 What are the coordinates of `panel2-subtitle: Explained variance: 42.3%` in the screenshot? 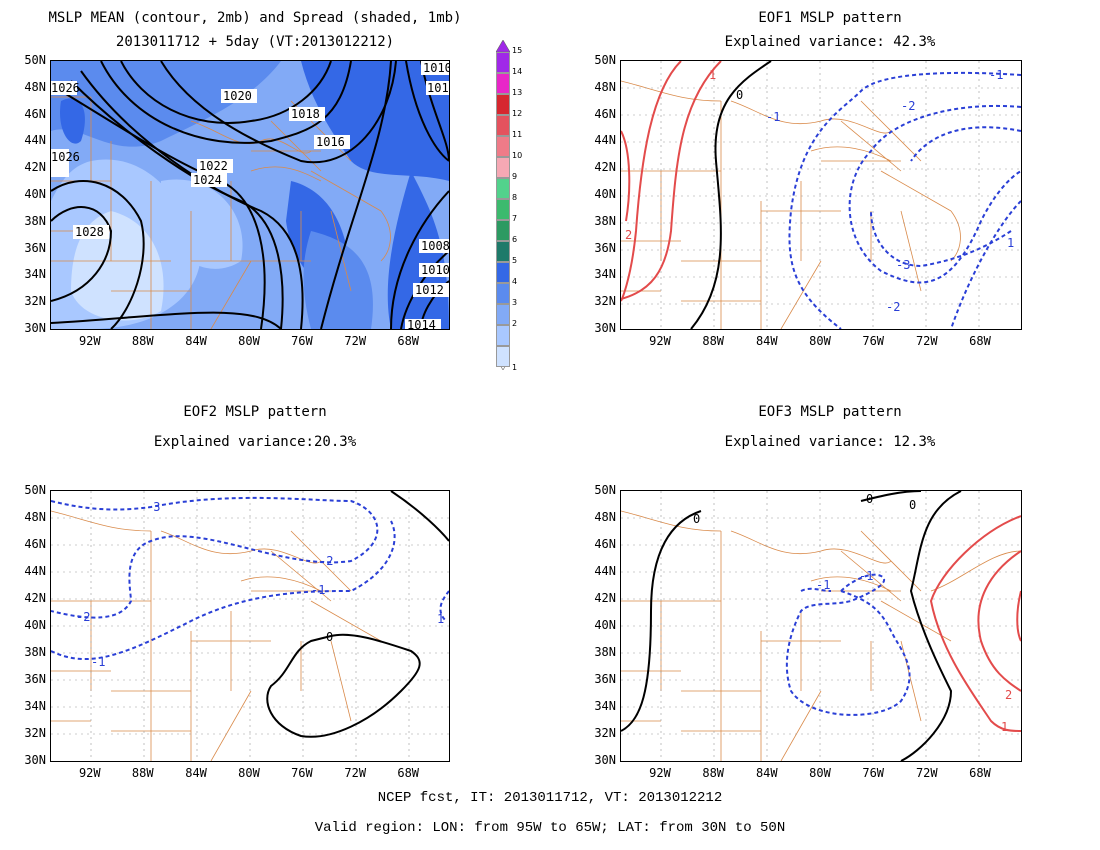 It's located at (830, 42).